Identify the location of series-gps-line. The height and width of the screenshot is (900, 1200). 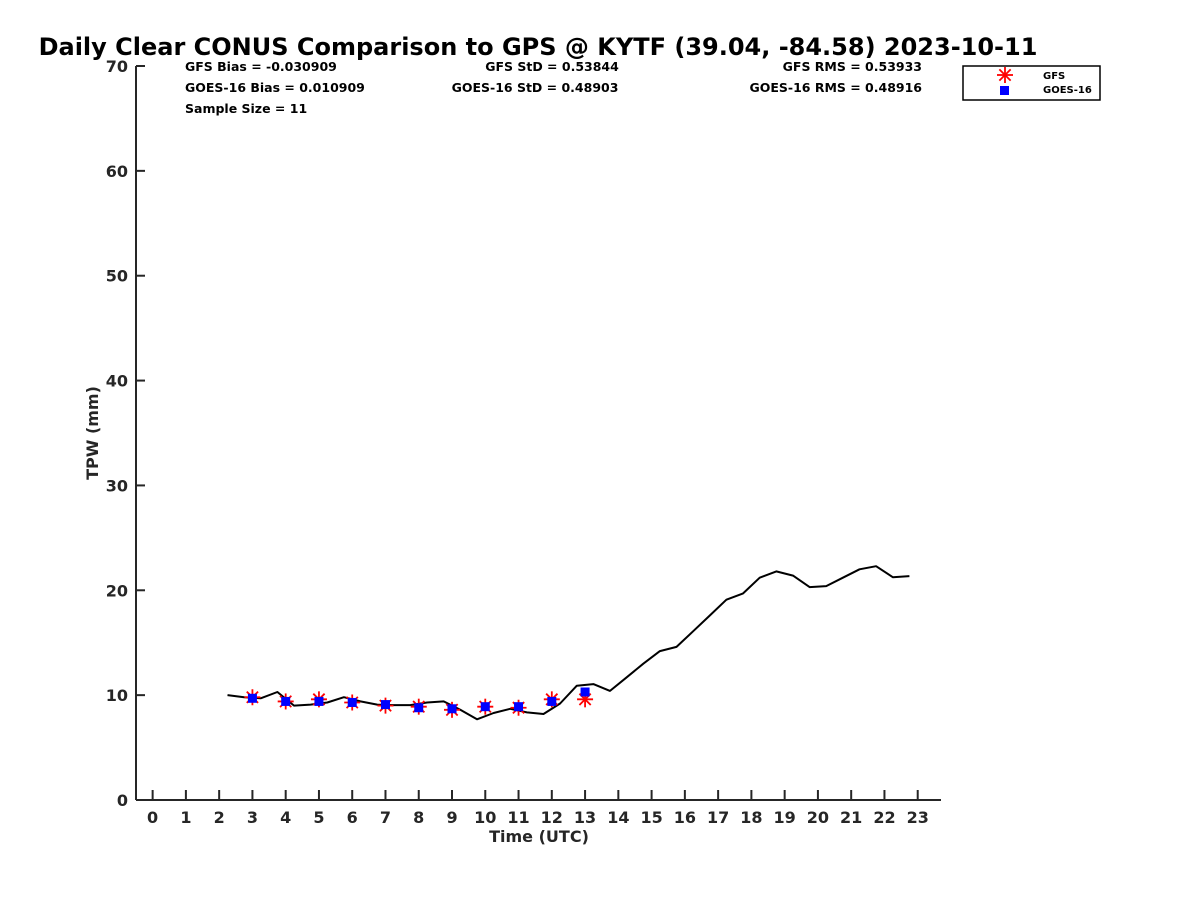
(568, 643).